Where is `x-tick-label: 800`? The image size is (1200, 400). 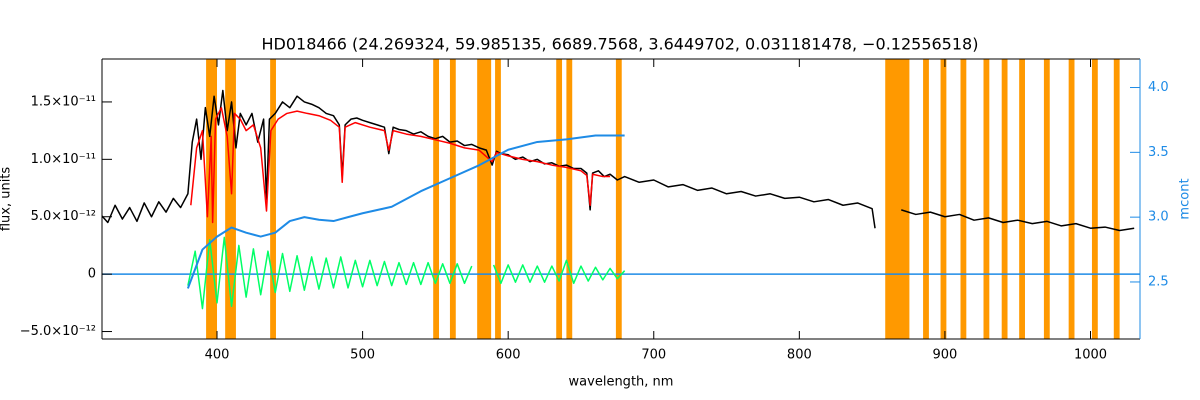 x-tick-label: 800 is located at coordinates (799, 355).